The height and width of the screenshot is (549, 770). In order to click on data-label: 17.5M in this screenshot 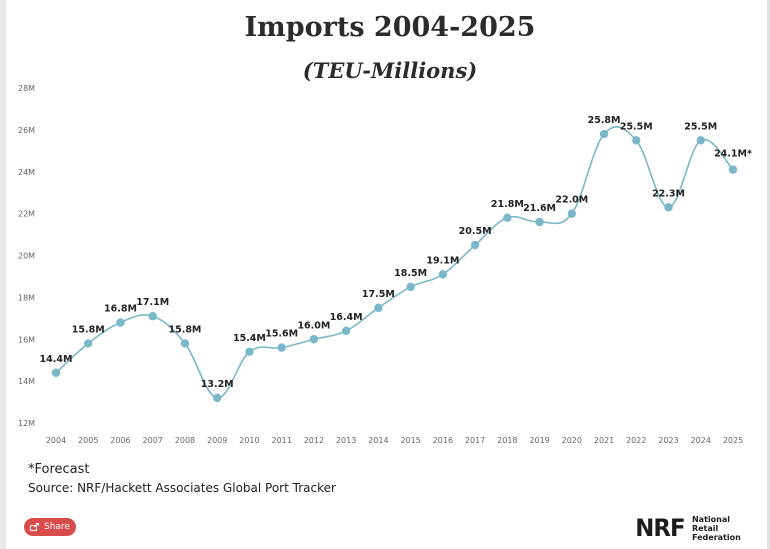, I will do `click(378, 294)`.